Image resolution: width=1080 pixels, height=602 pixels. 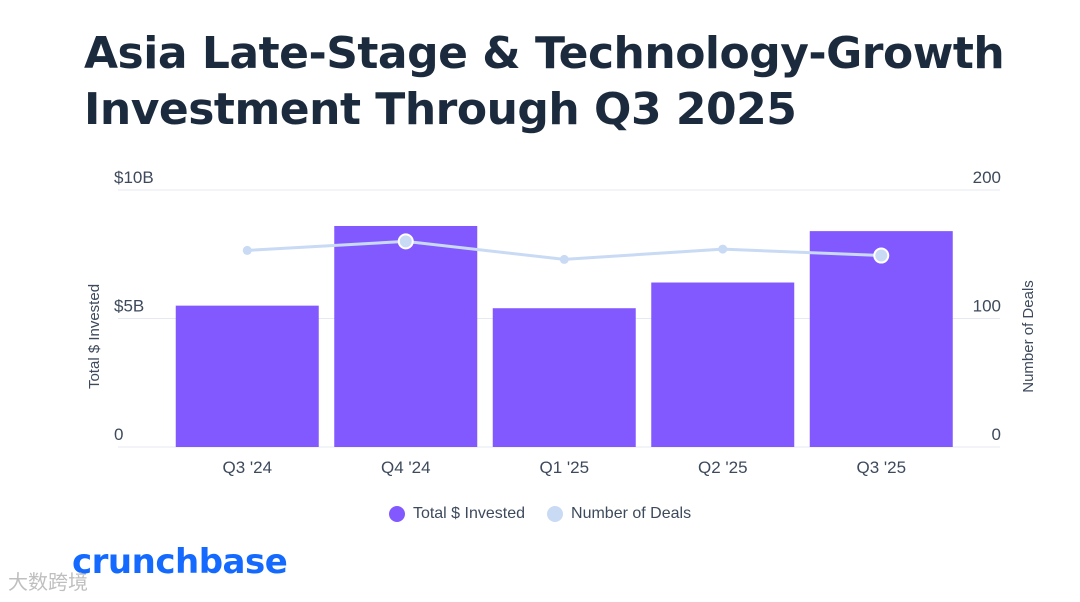 I want to click on y-left-axis-title: Total $ Invested, so click(x=94, y=336).